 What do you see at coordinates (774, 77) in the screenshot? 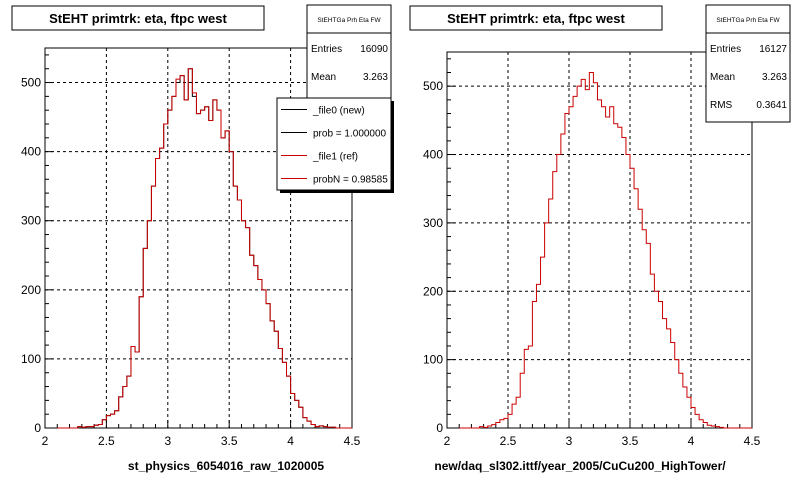
I see `panel-1-stats-value: 3.263` at bounding box center [774, 77].